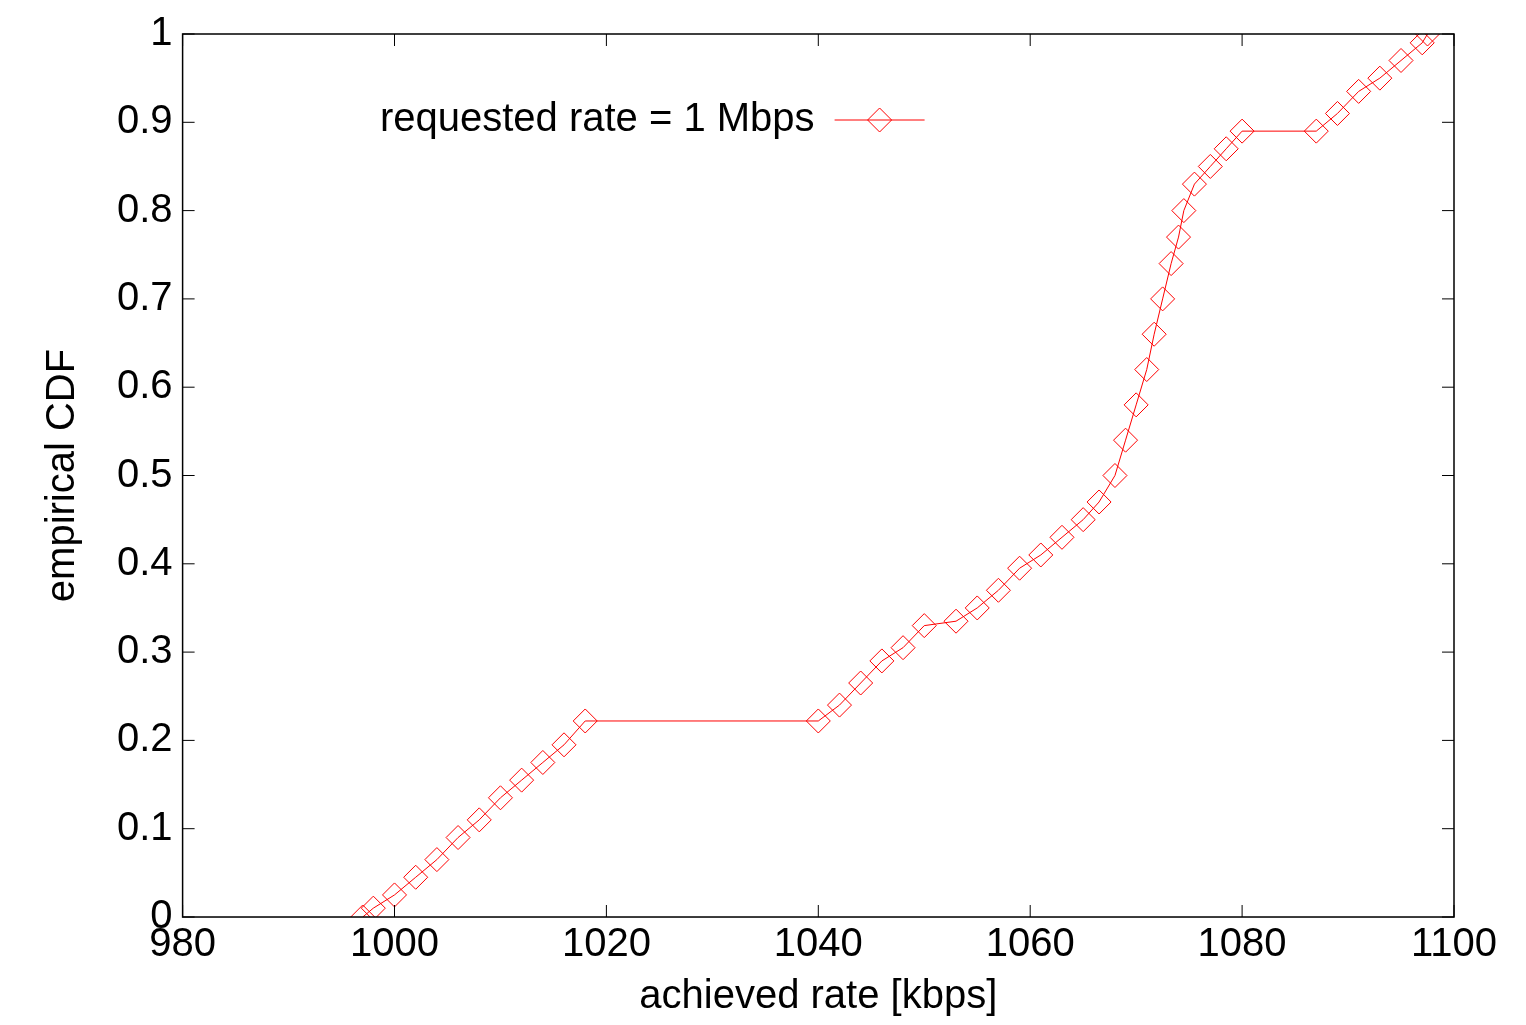 The height and width of the screenshot is (1025, 1526). Describe the element at coordinates (597, 117) in the screenshot. I see `legend-label: requested rate = 1 Mbps` at that location.